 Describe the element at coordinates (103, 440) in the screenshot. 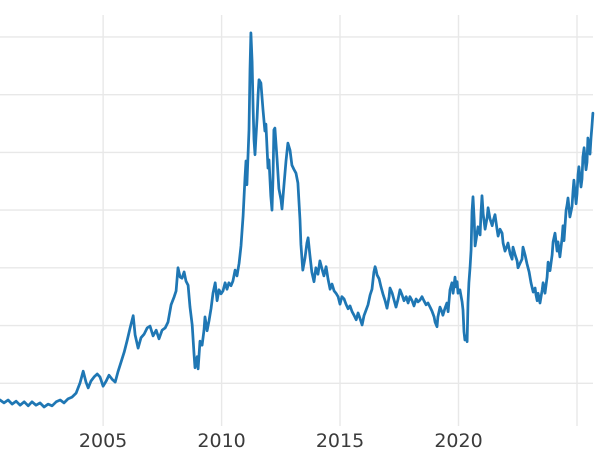

I see `x-tick-label: 2005` at that location.